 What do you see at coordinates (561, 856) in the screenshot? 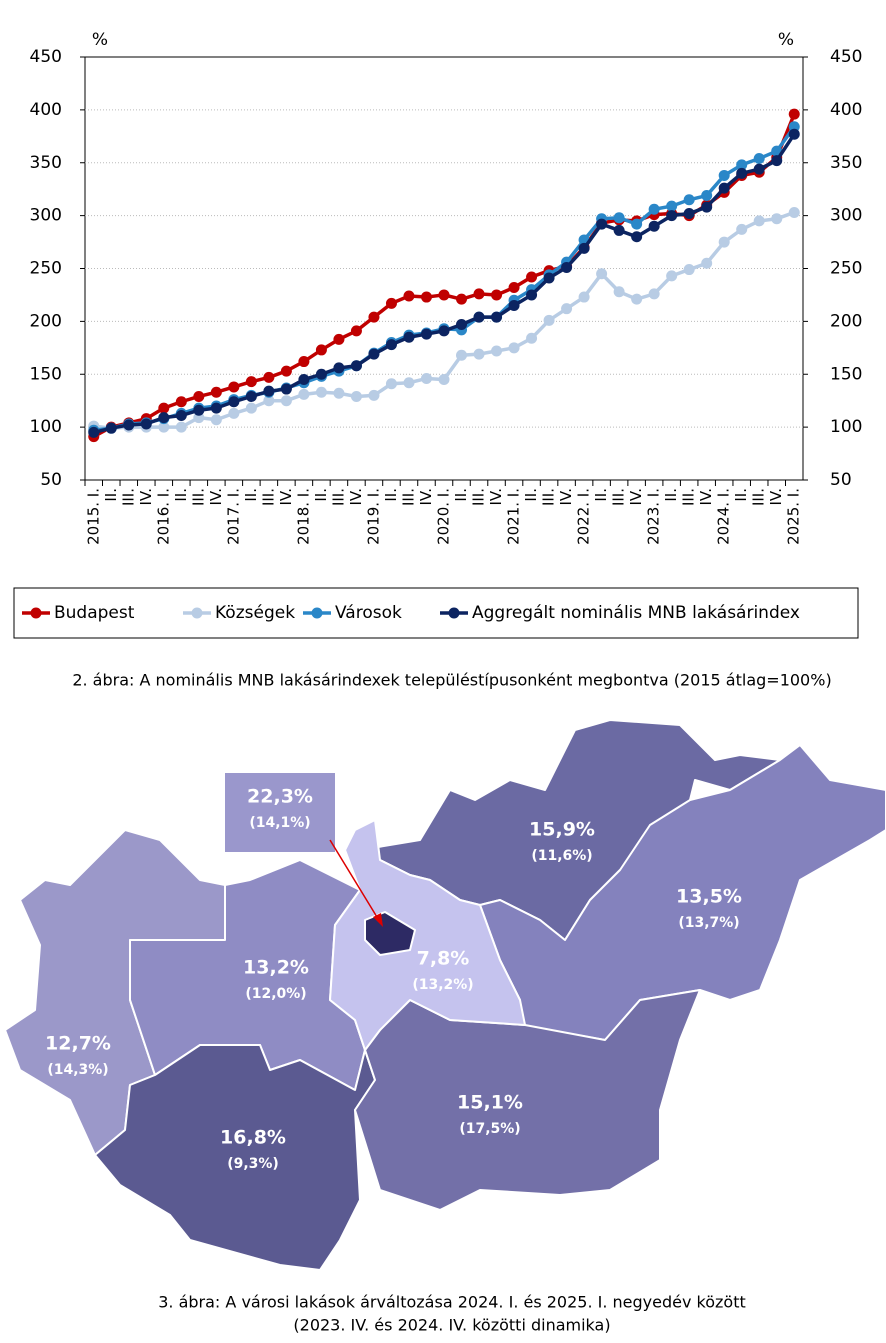
I see `region-sub-value: (11,6%)` at bounding box center [561, 856].